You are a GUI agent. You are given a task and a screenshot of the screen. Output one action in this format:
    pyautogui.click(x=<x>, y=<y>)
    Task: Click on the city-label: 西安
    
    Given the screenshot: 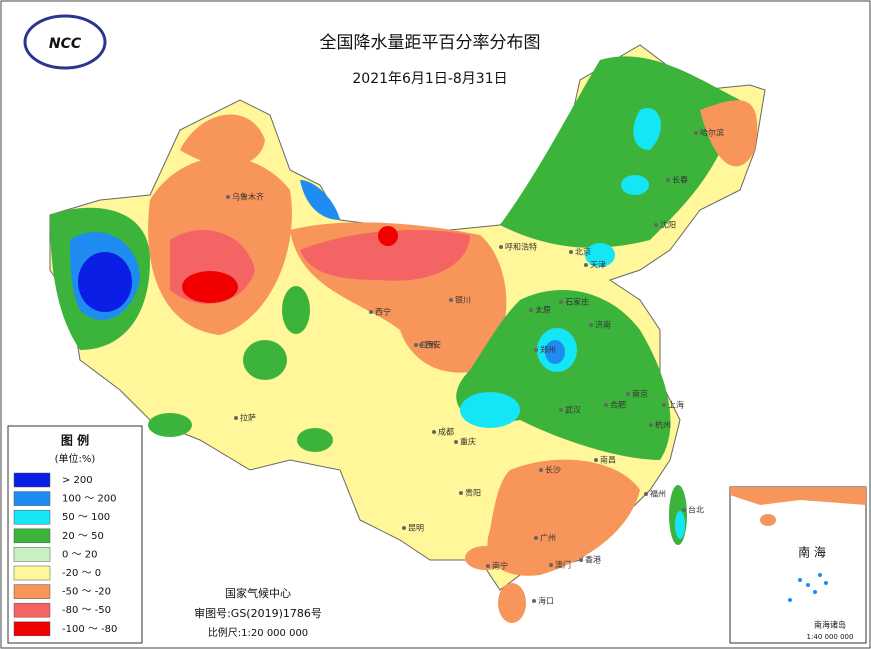 What is the action you would take?
    pyautogui.click(x=433, y=345)
    